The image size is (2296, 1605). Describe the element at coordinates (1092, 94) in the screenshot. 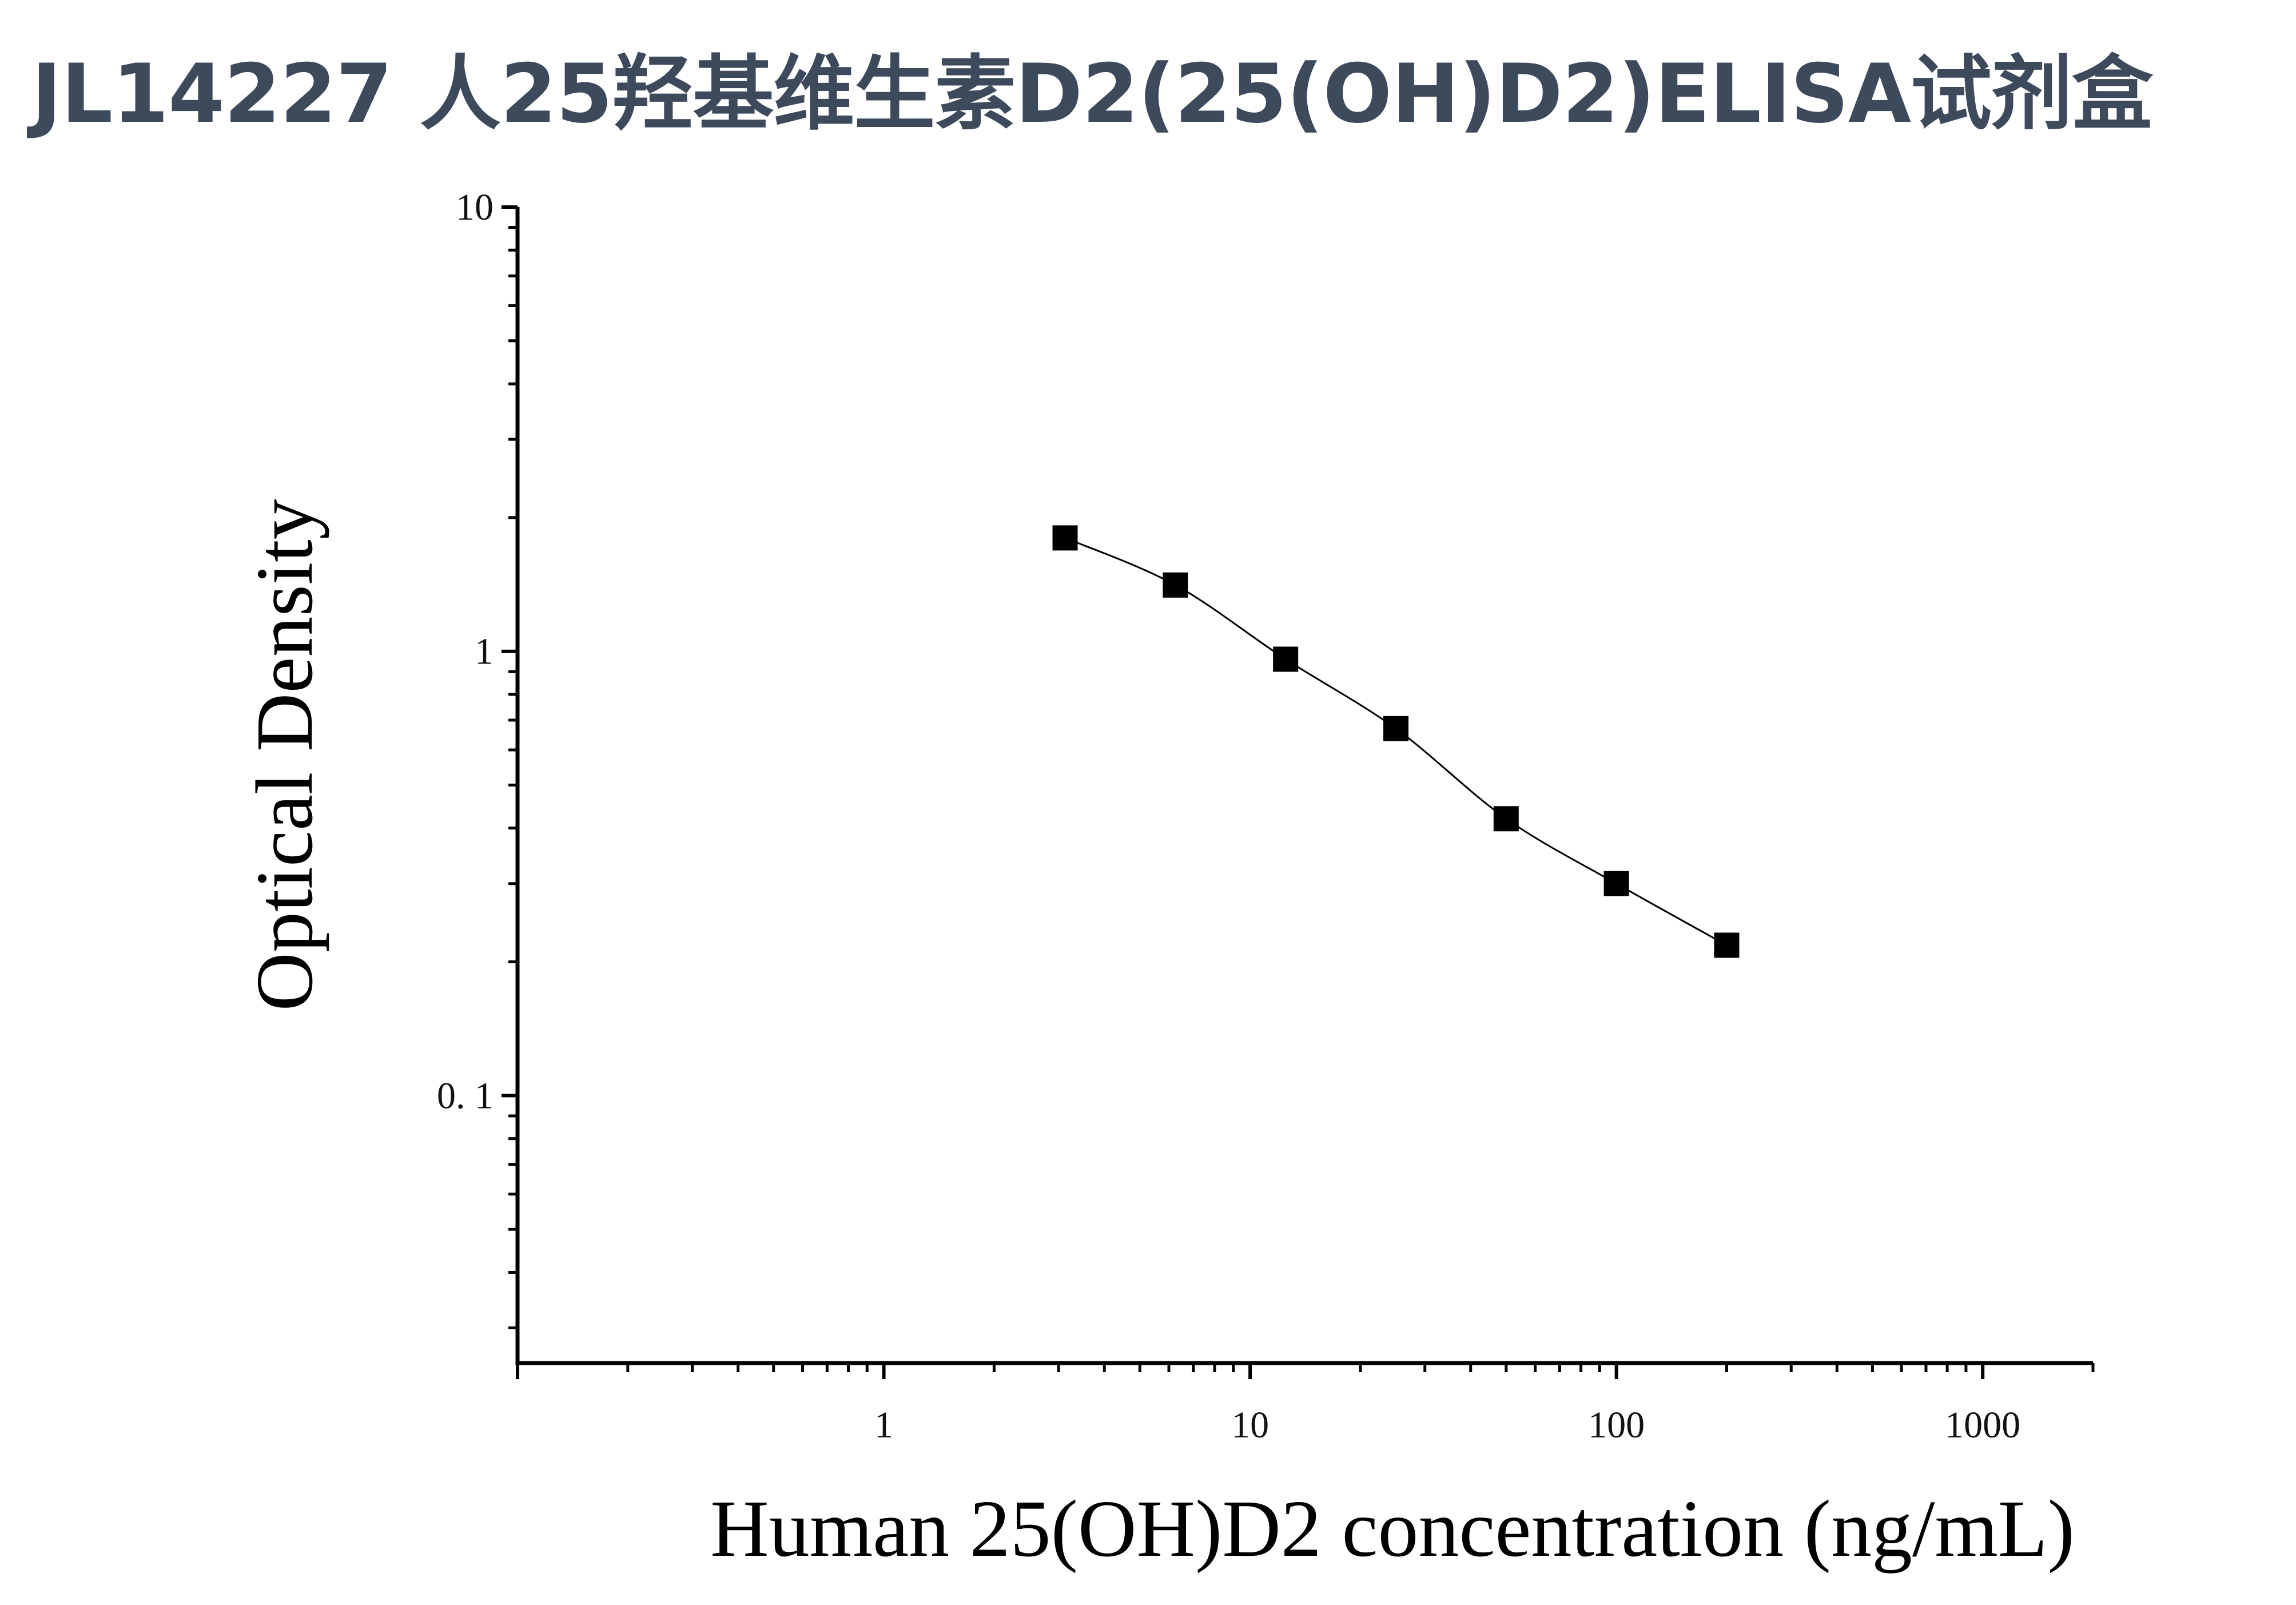

I see `page-title: JL14227 人25羟基维生素D2(25(OH)D2)ELISA试剂盒` at that location.